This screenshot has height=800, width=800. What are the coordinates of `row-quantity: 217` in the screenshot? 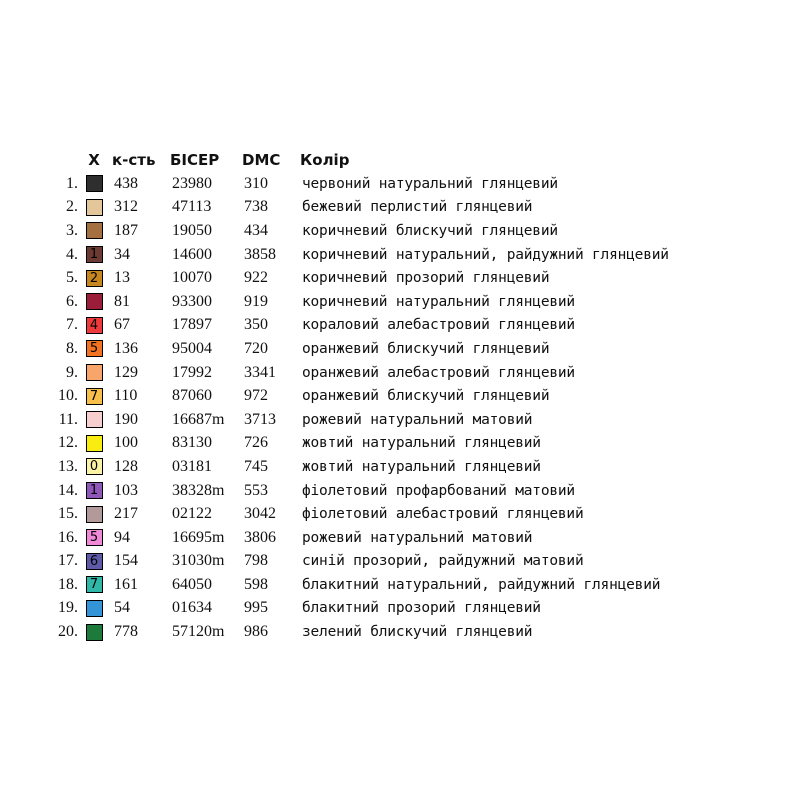 It's located at (126, 514).